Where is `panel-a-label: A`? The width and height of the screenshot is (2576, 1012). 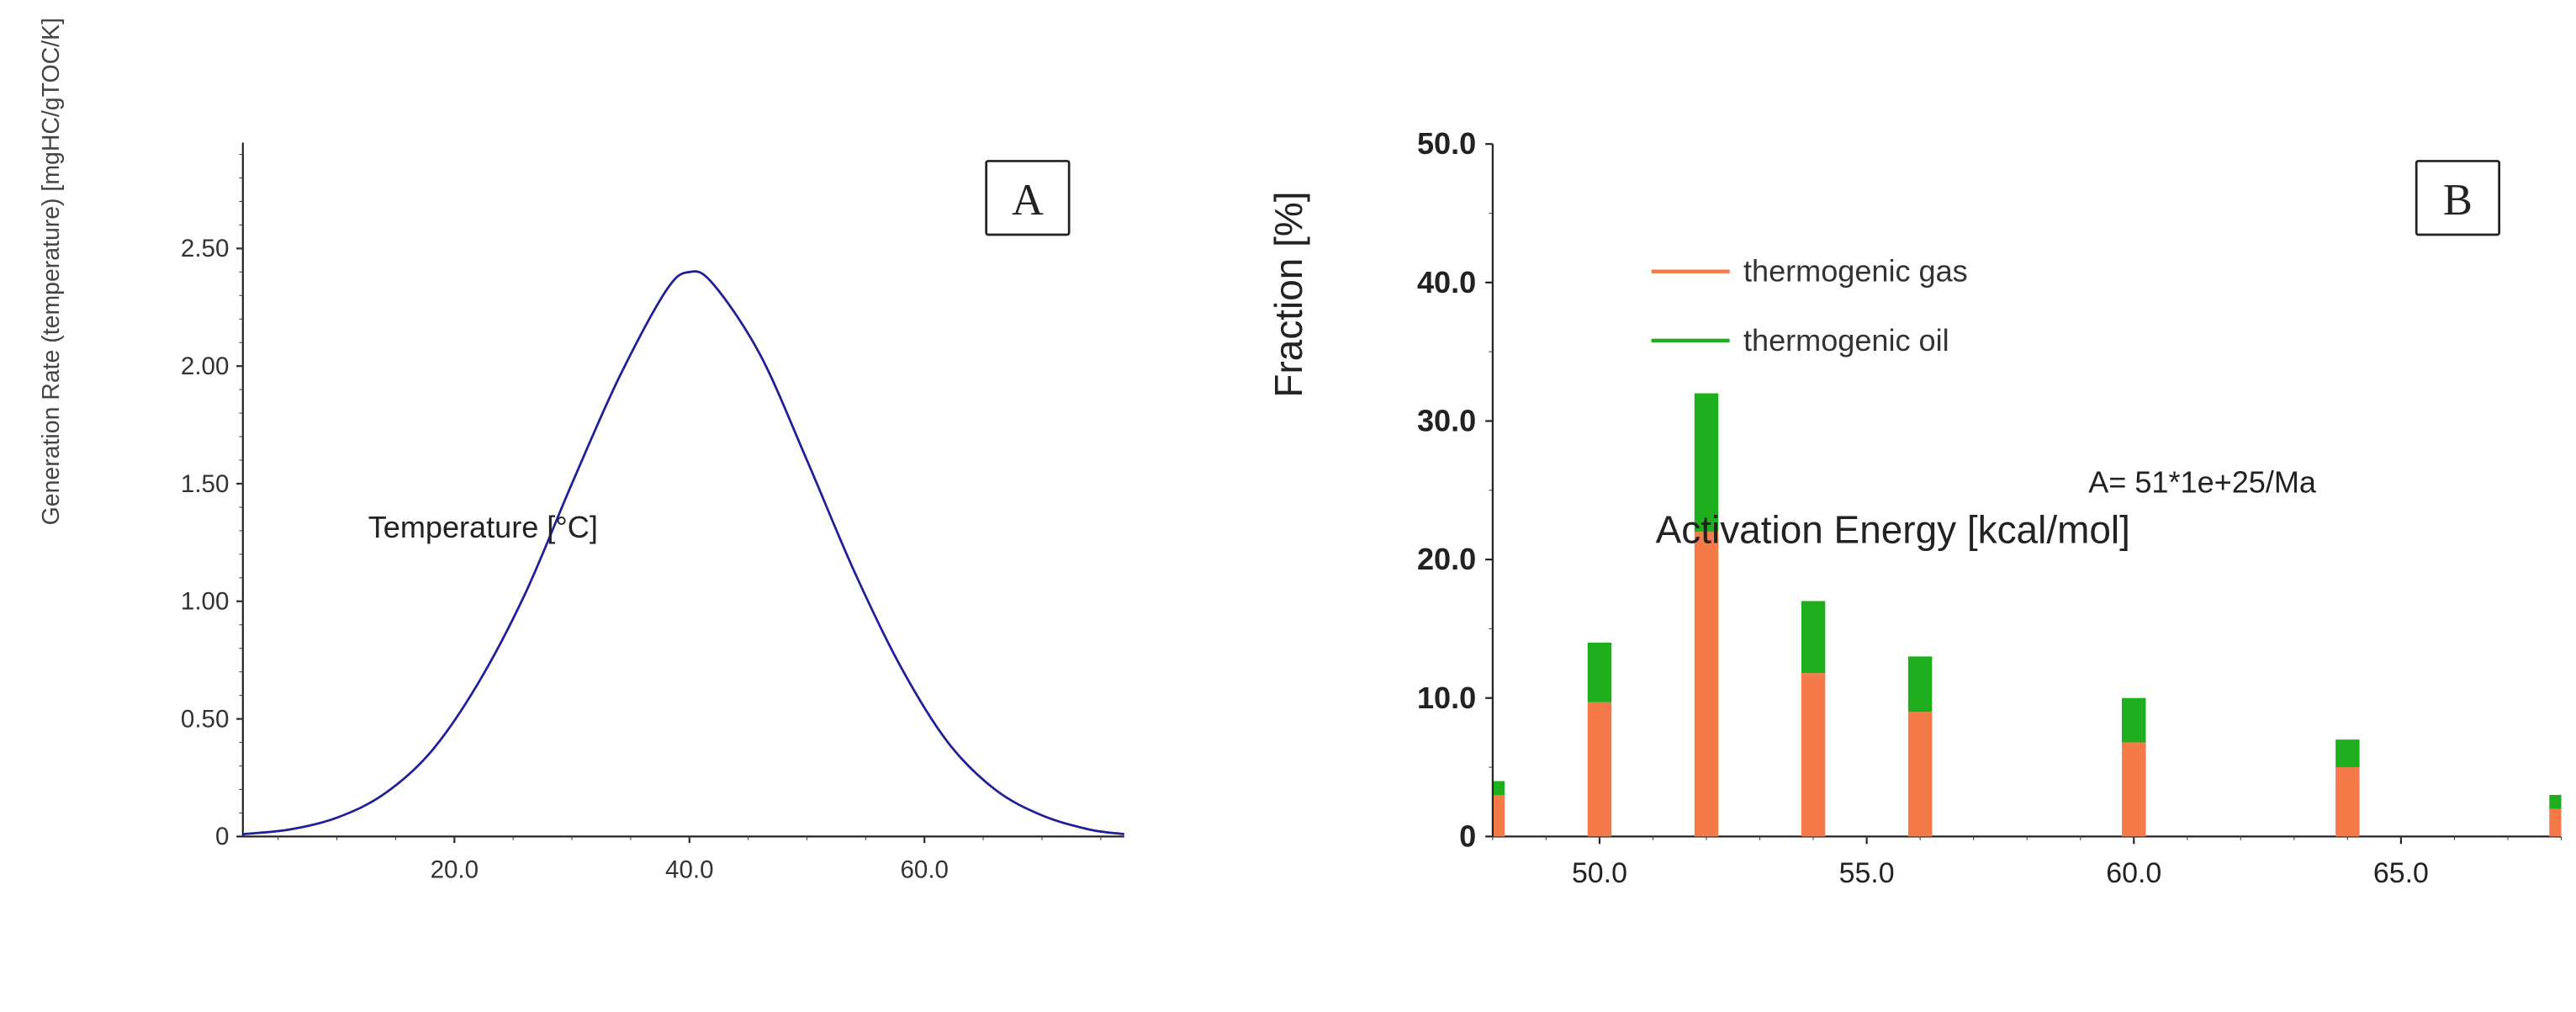
panel-a-label: A is located at coordinates (1028, 200).